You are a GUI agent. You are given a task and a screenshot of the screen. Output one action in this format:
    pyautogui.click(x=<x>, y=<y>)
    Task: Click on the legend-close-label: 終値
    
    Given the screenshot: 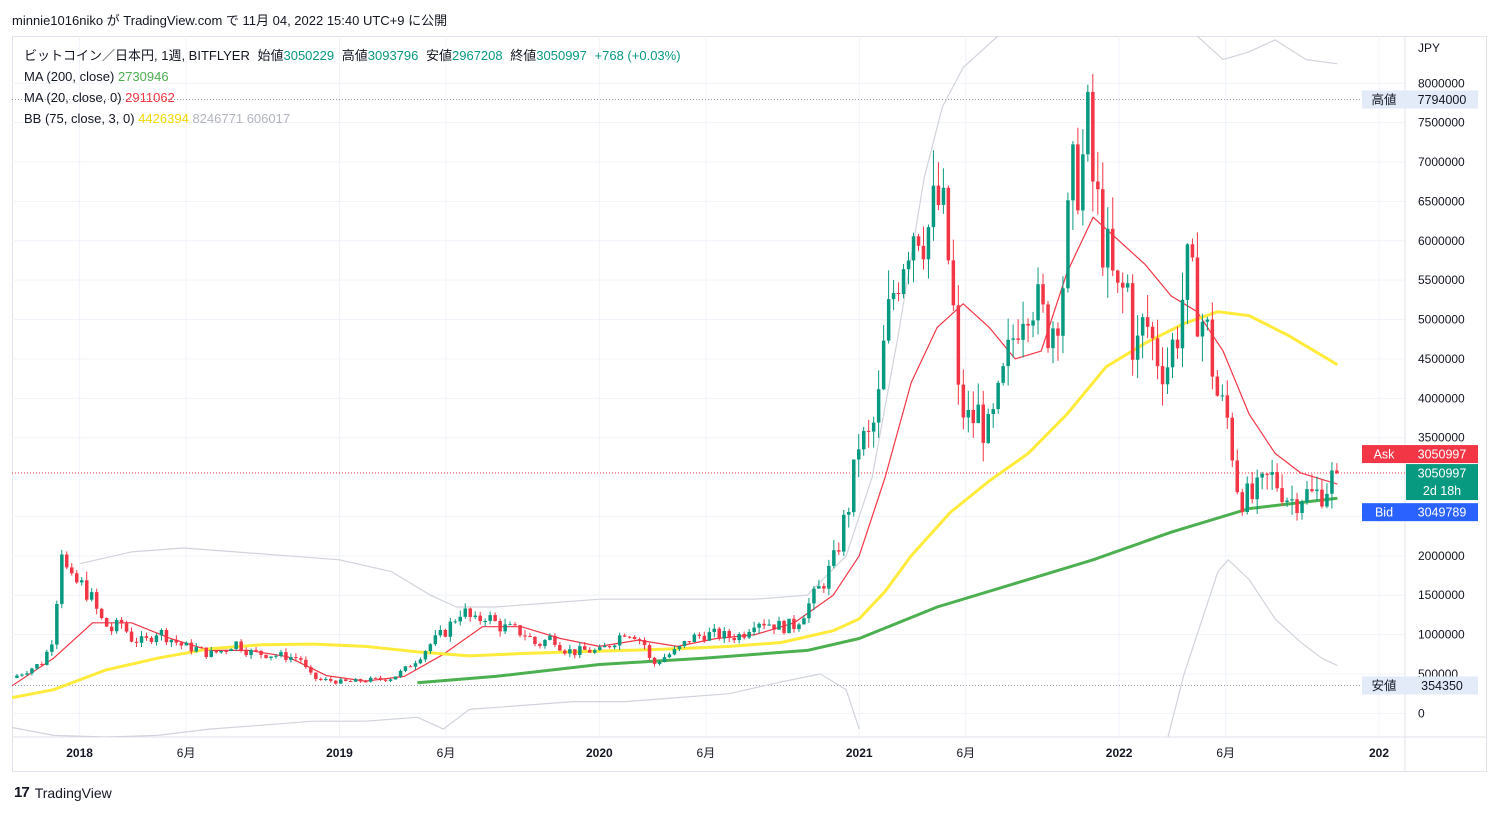 What is the action you would take?
    pyautogui.click(x=523, y=55)
    